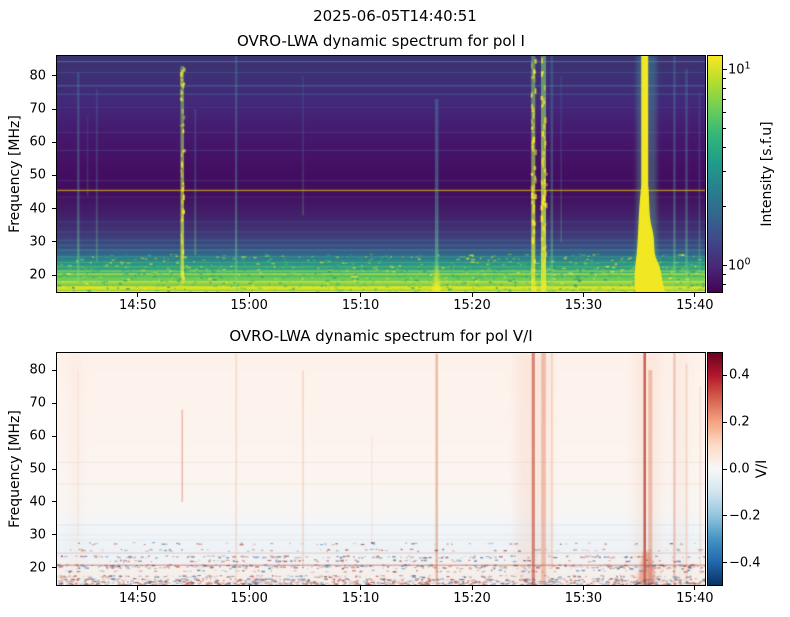  I want to click on intensity-colorbar-gradient, so click(715, 174).